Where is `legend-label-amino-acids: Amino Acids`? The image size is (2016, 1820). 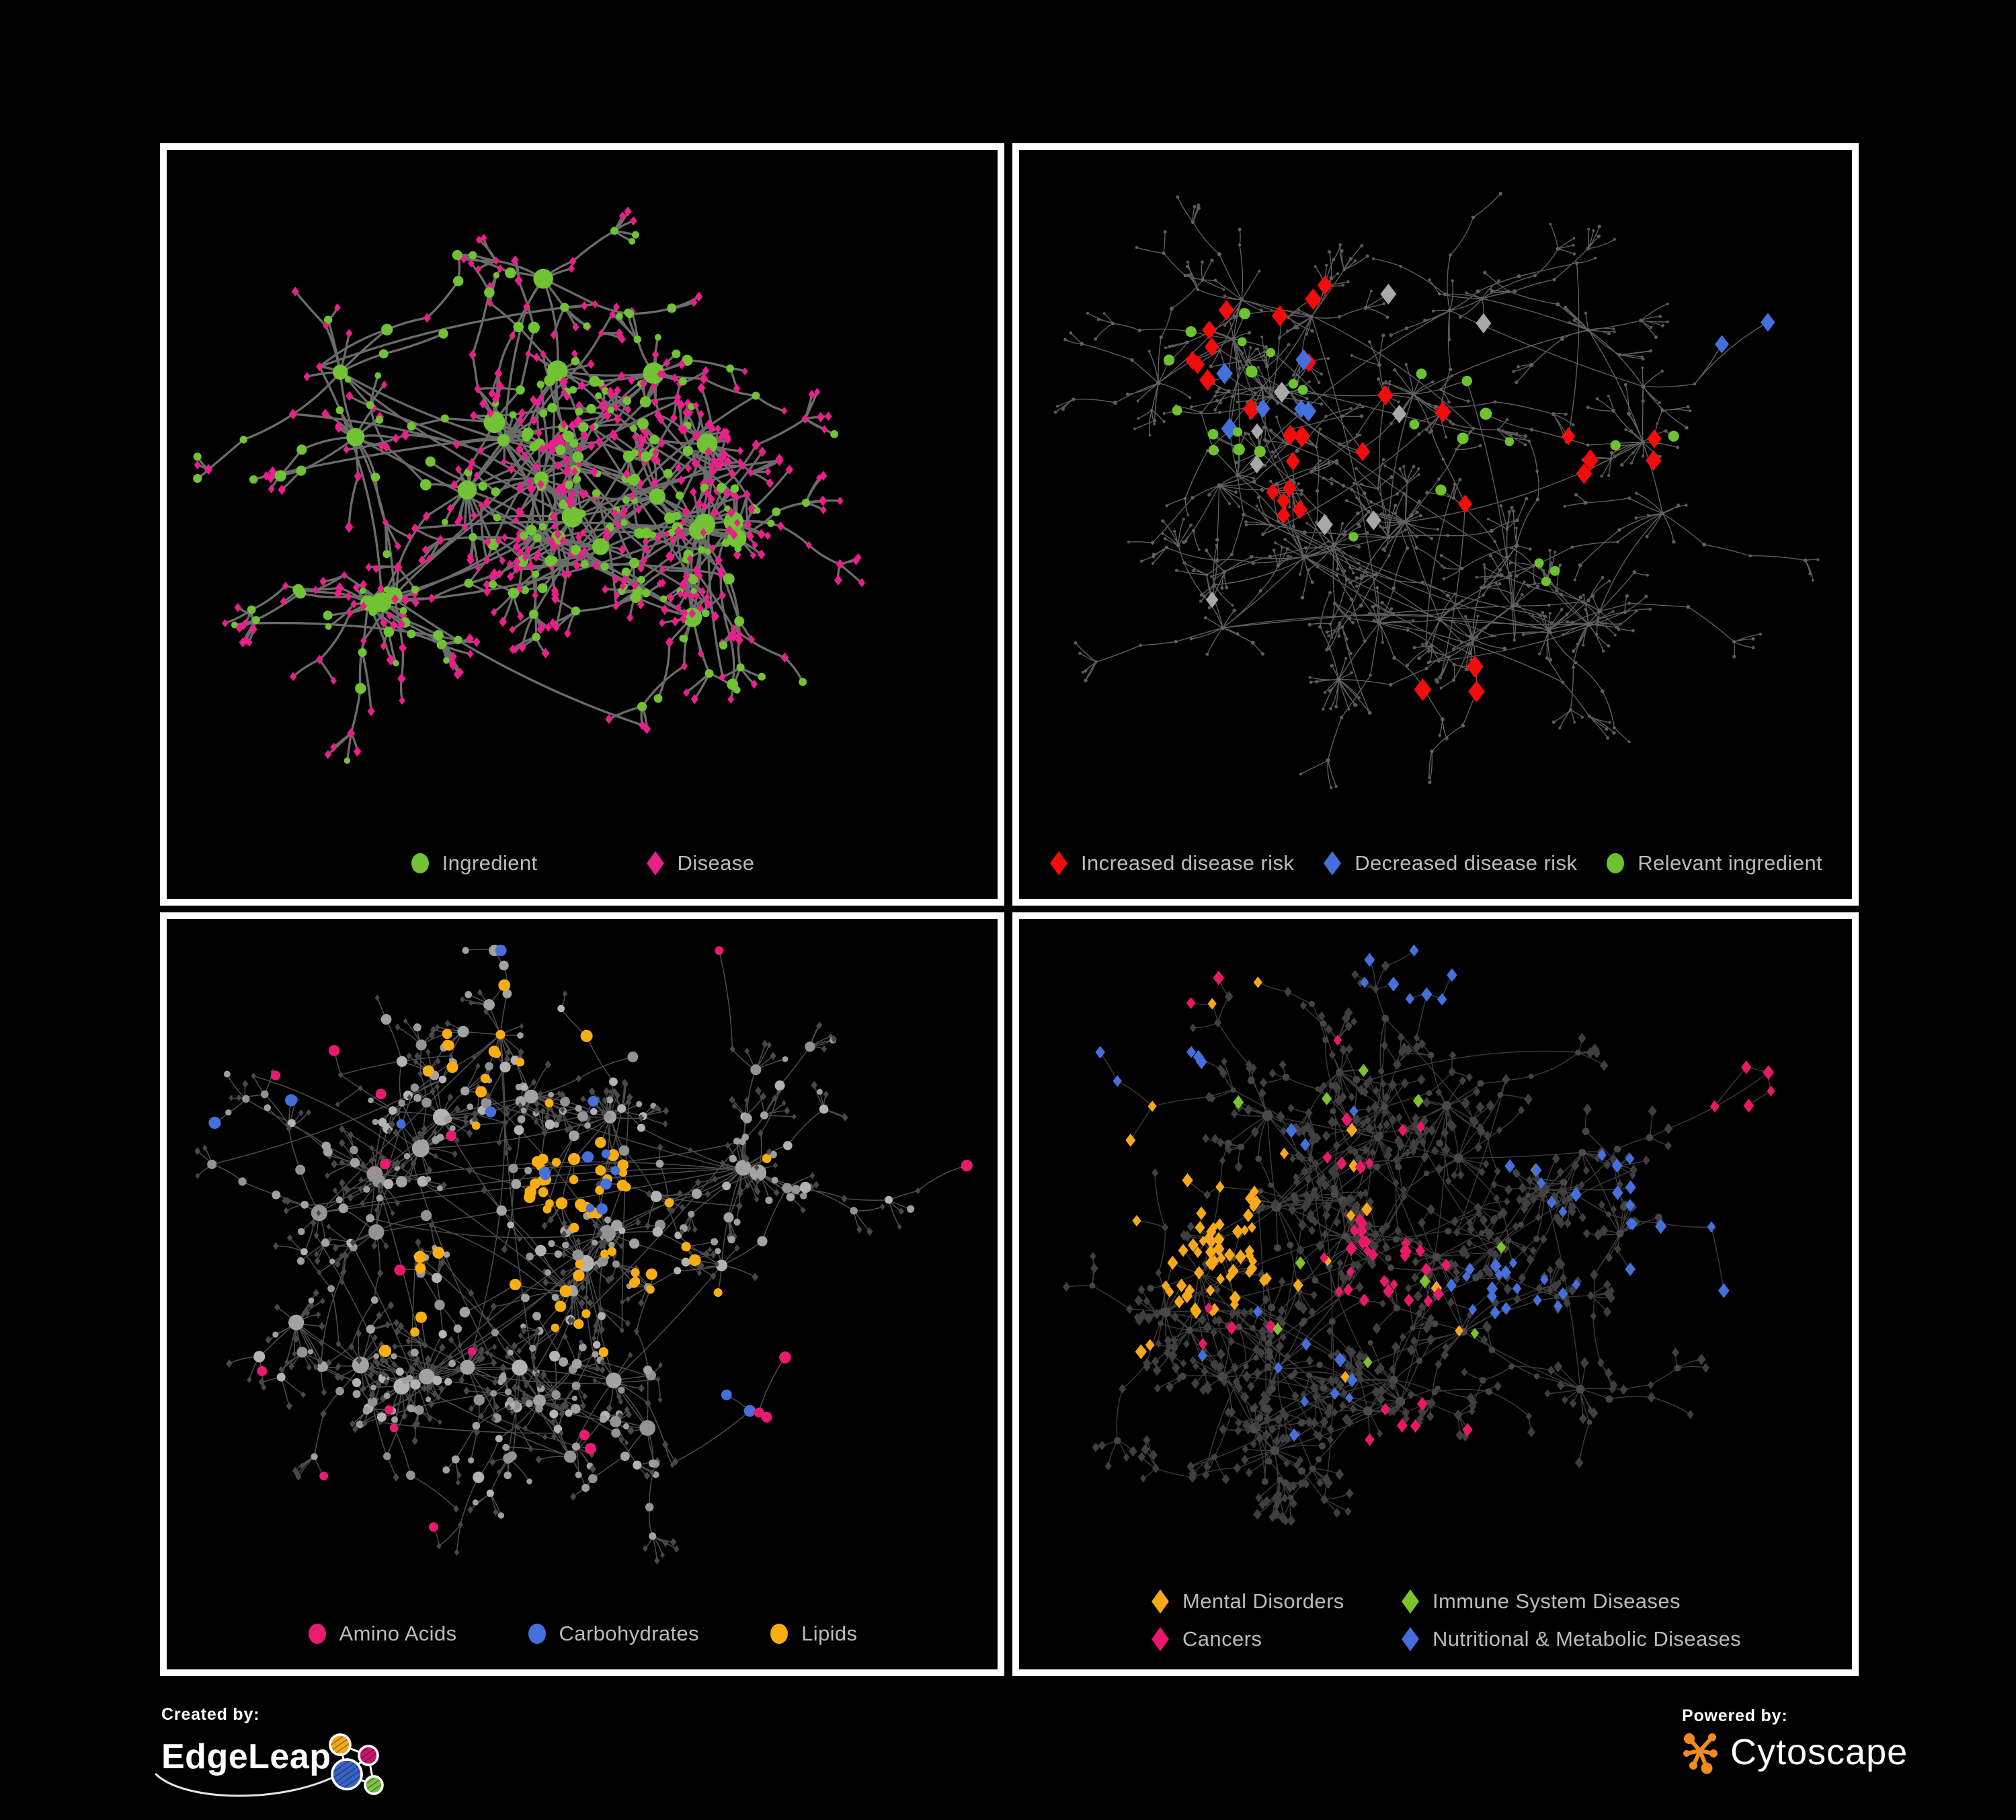 legend-label-amino-acids: Amino Acids is located at coordinates (398, 1633).